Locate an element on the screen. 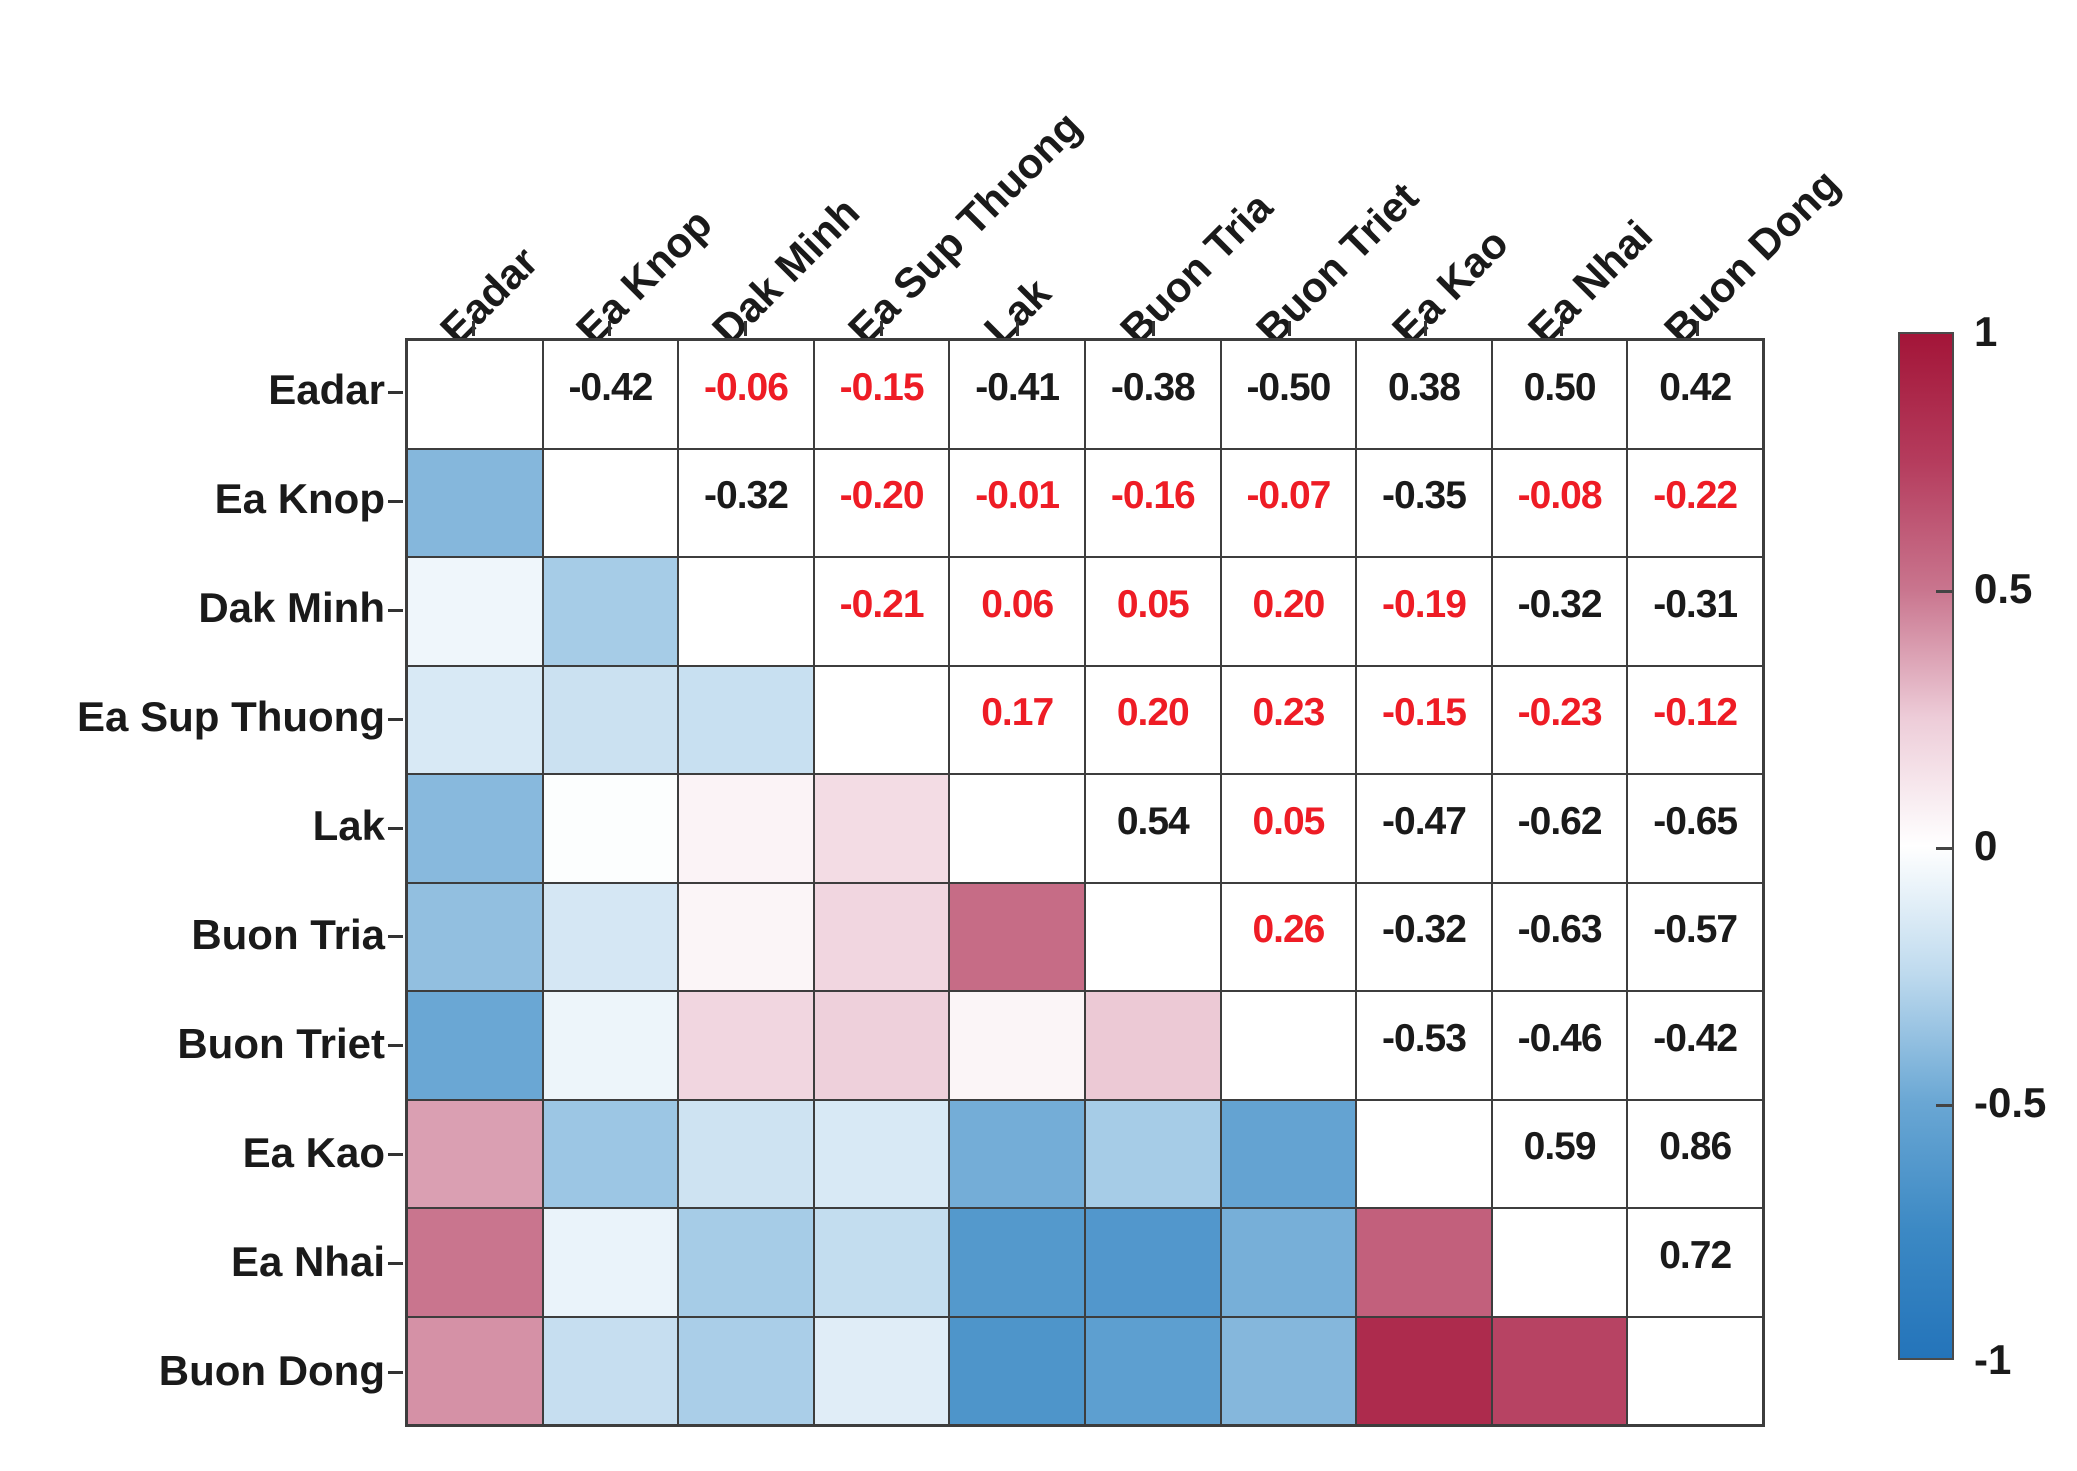 This screenshot has width=2077, height=1471. correlation-value: -0.07 is located at coordinates (1288, 496).